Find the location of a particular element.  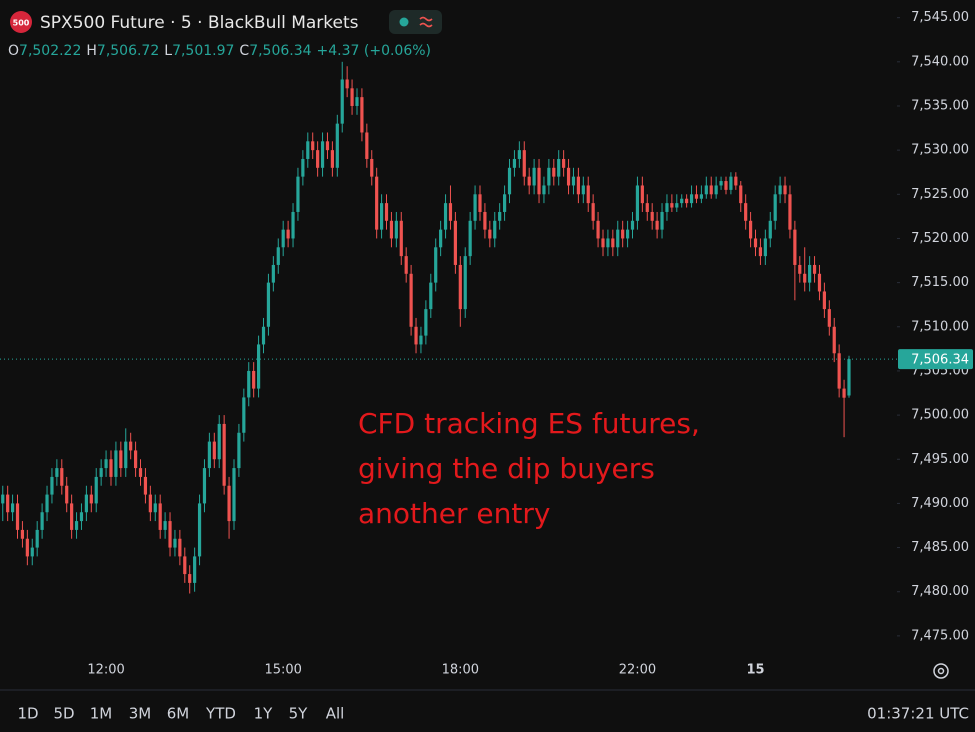

x-tick-label: 18:00 is located at coordinates (460, 670).